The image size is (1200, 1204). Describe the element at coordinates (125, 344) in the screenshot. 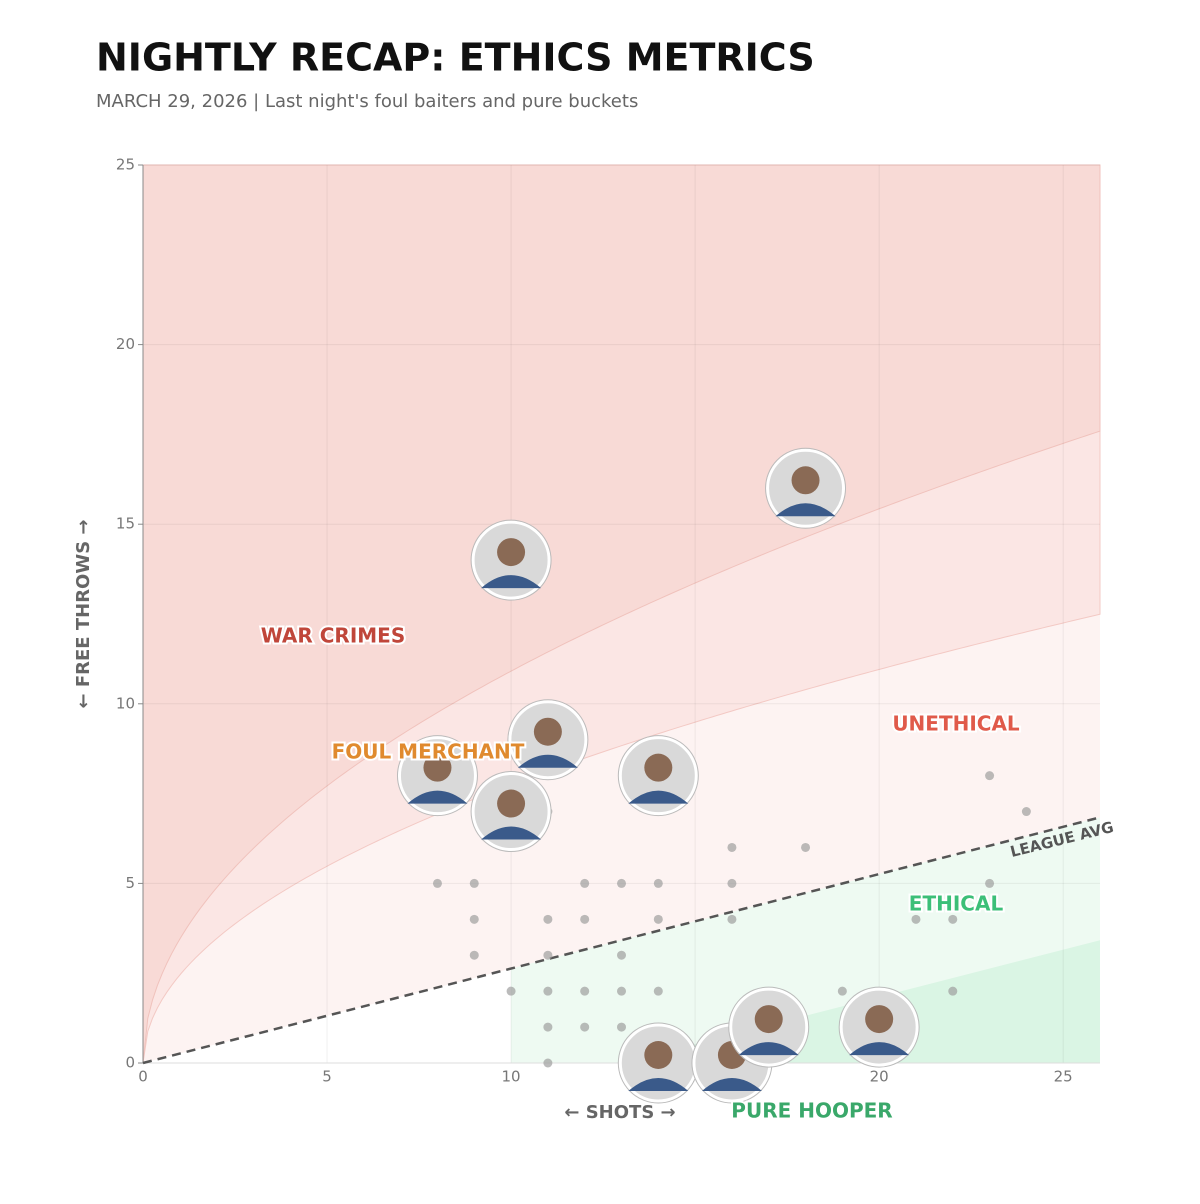

I see `y-tick-label: 20` at that location.